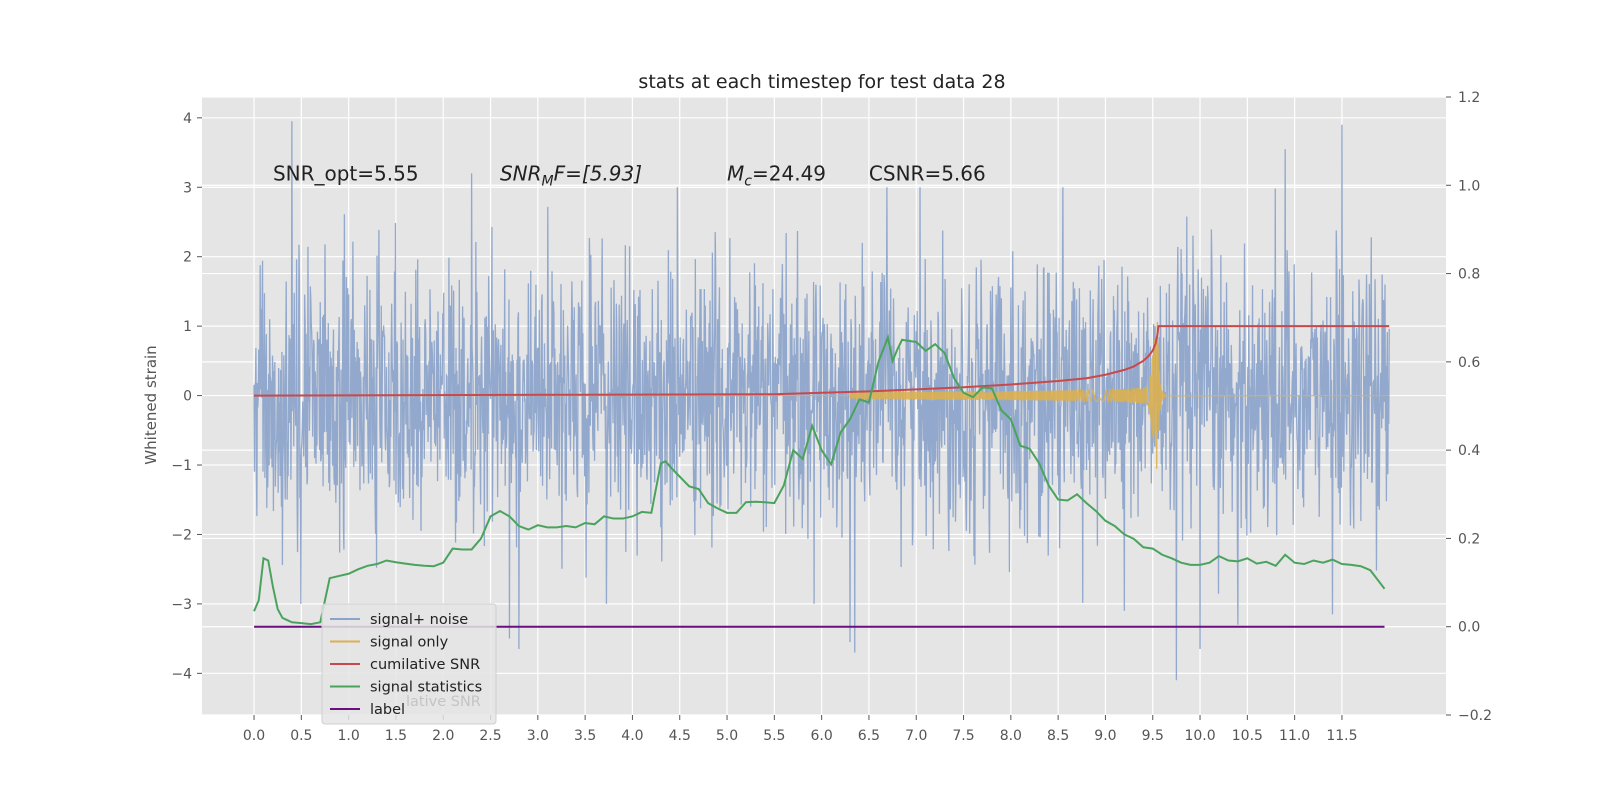 This screenshot has width=1600, height=800. Describe the element at coordinates (1475, 716) in the screenshot. I see `y2-tick-label: −0.2` at that location.